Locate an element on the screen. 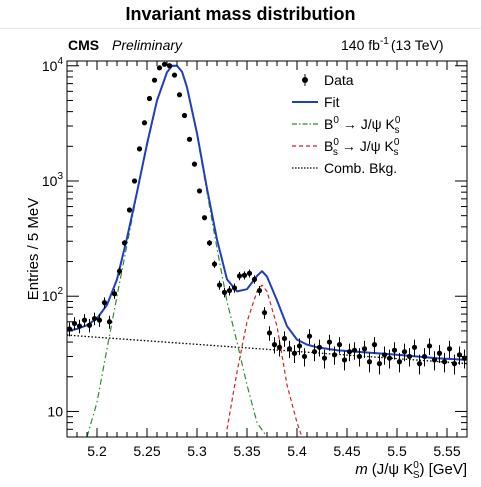 This screenshot has width=481, height=487. y-tick-label: 10⁴ is located at coordinates (53, 65).